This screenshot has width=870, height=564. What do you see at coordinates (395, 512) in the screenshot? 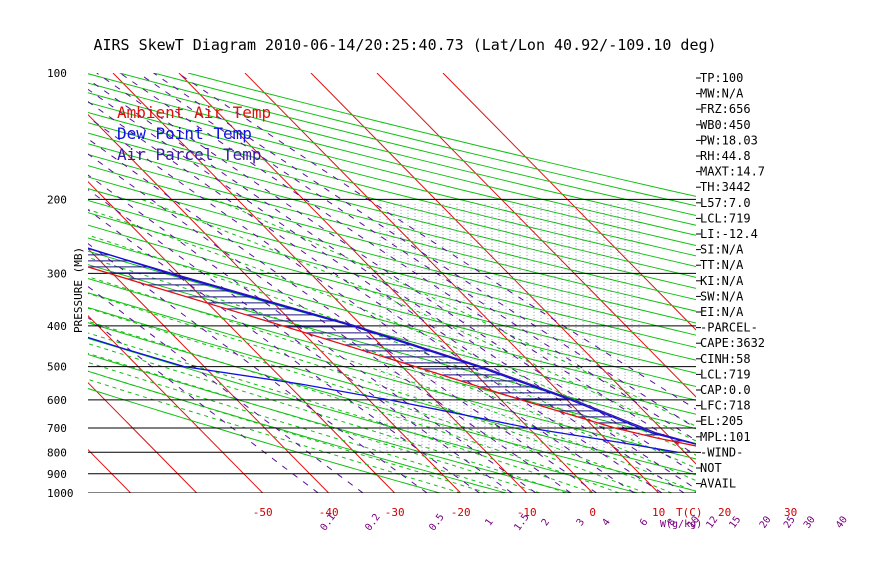
I see `bottom-temp-tick-label: -30` at bounding box center [395, 512].